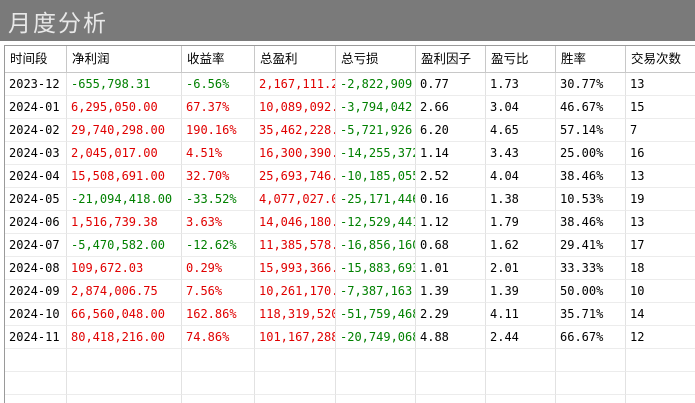  What do you see at coordinates (218, 84) in the screenshot?
I see `cell-return-rate: -6.56%` at bounding box center [218, 84].